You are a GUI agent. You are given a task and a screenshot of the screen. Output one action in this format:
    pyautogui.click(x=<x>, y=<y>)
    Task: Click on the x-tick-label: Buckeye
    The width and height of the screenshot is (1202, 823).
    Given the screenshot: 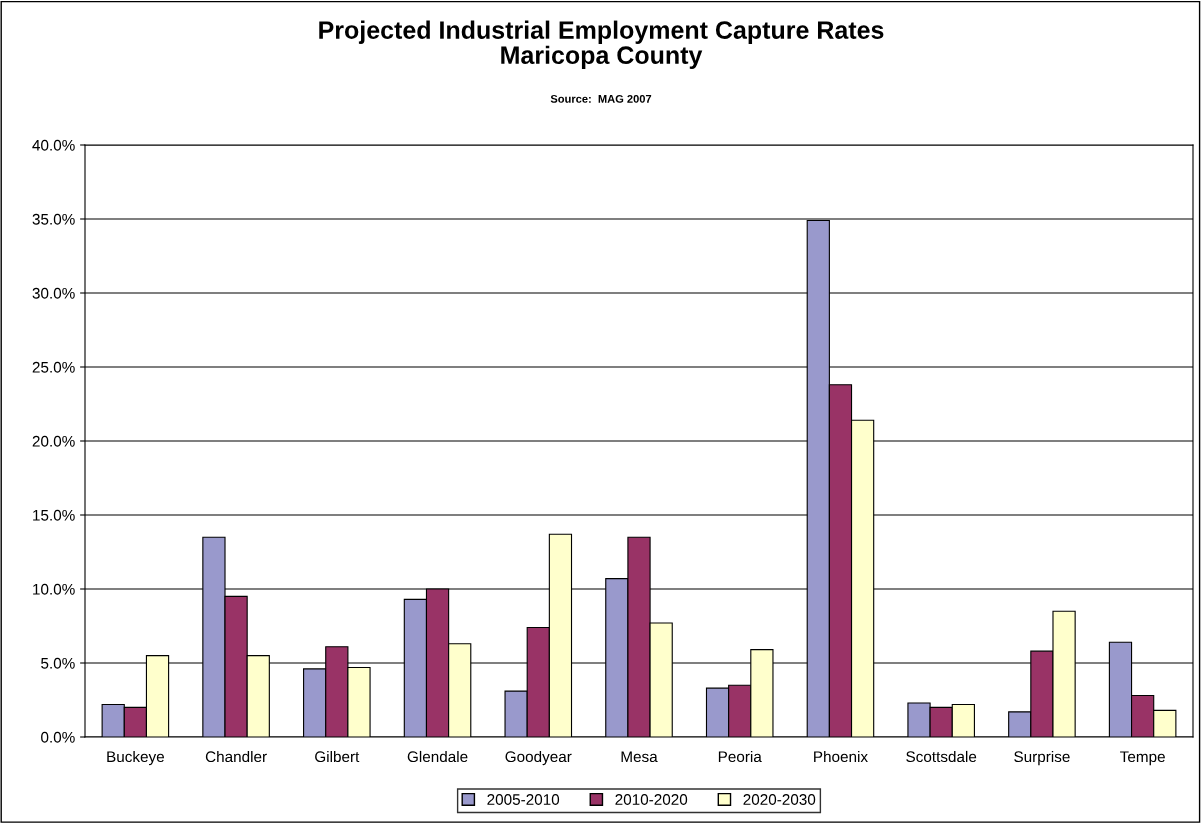 What is the action you would take?
    pyautogui.click(x=135, y=758)
    